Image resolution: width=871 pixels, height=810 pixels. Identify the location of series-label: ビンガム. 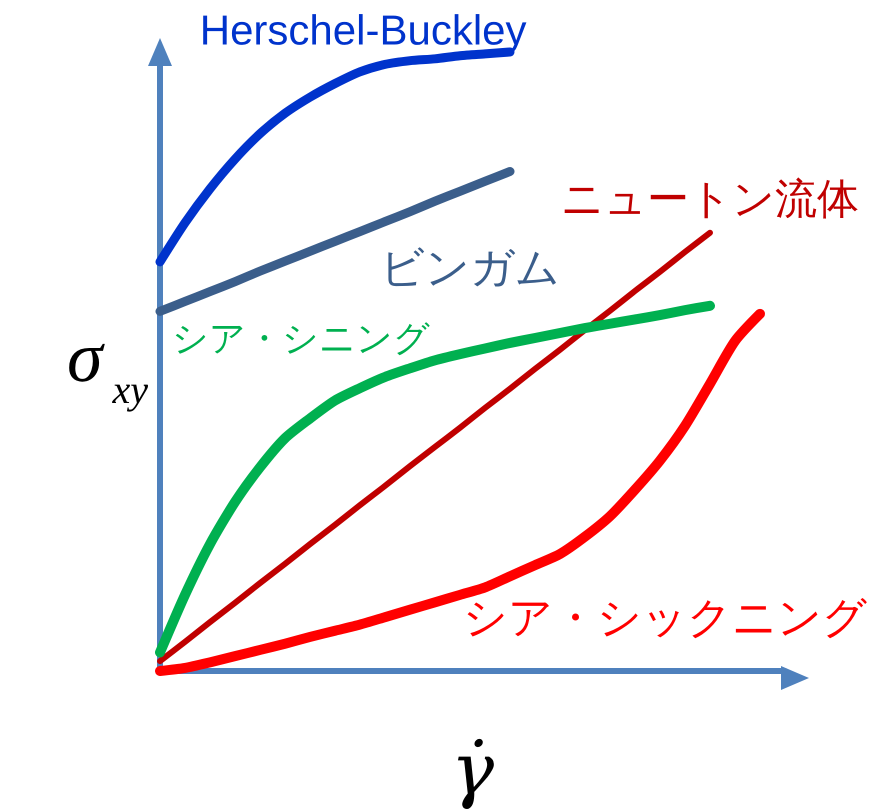
(470, 267).